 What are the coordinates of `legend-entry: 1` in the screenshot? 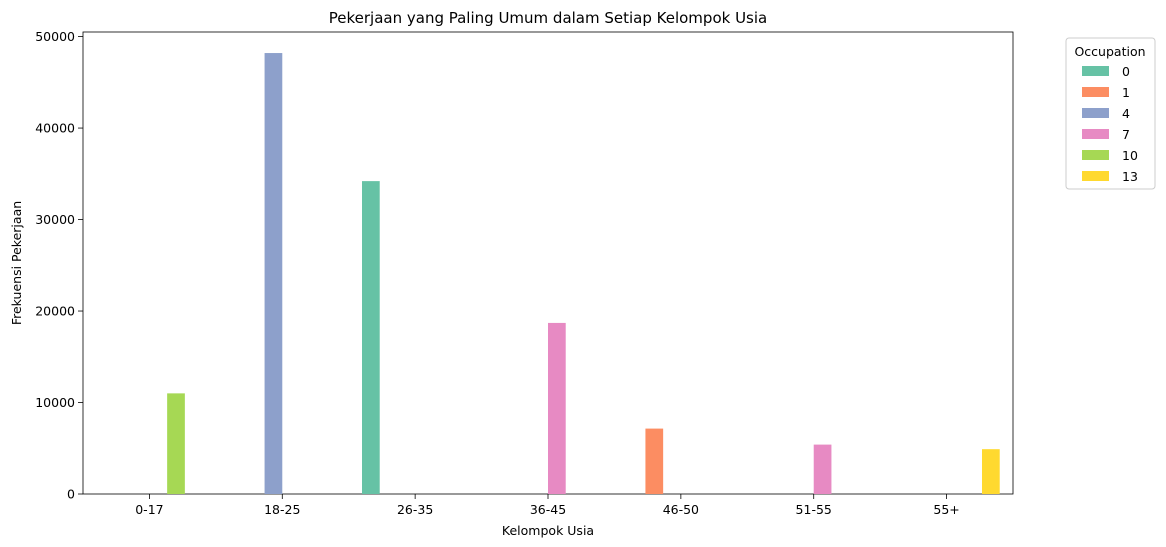 It's located at (1126, 92).